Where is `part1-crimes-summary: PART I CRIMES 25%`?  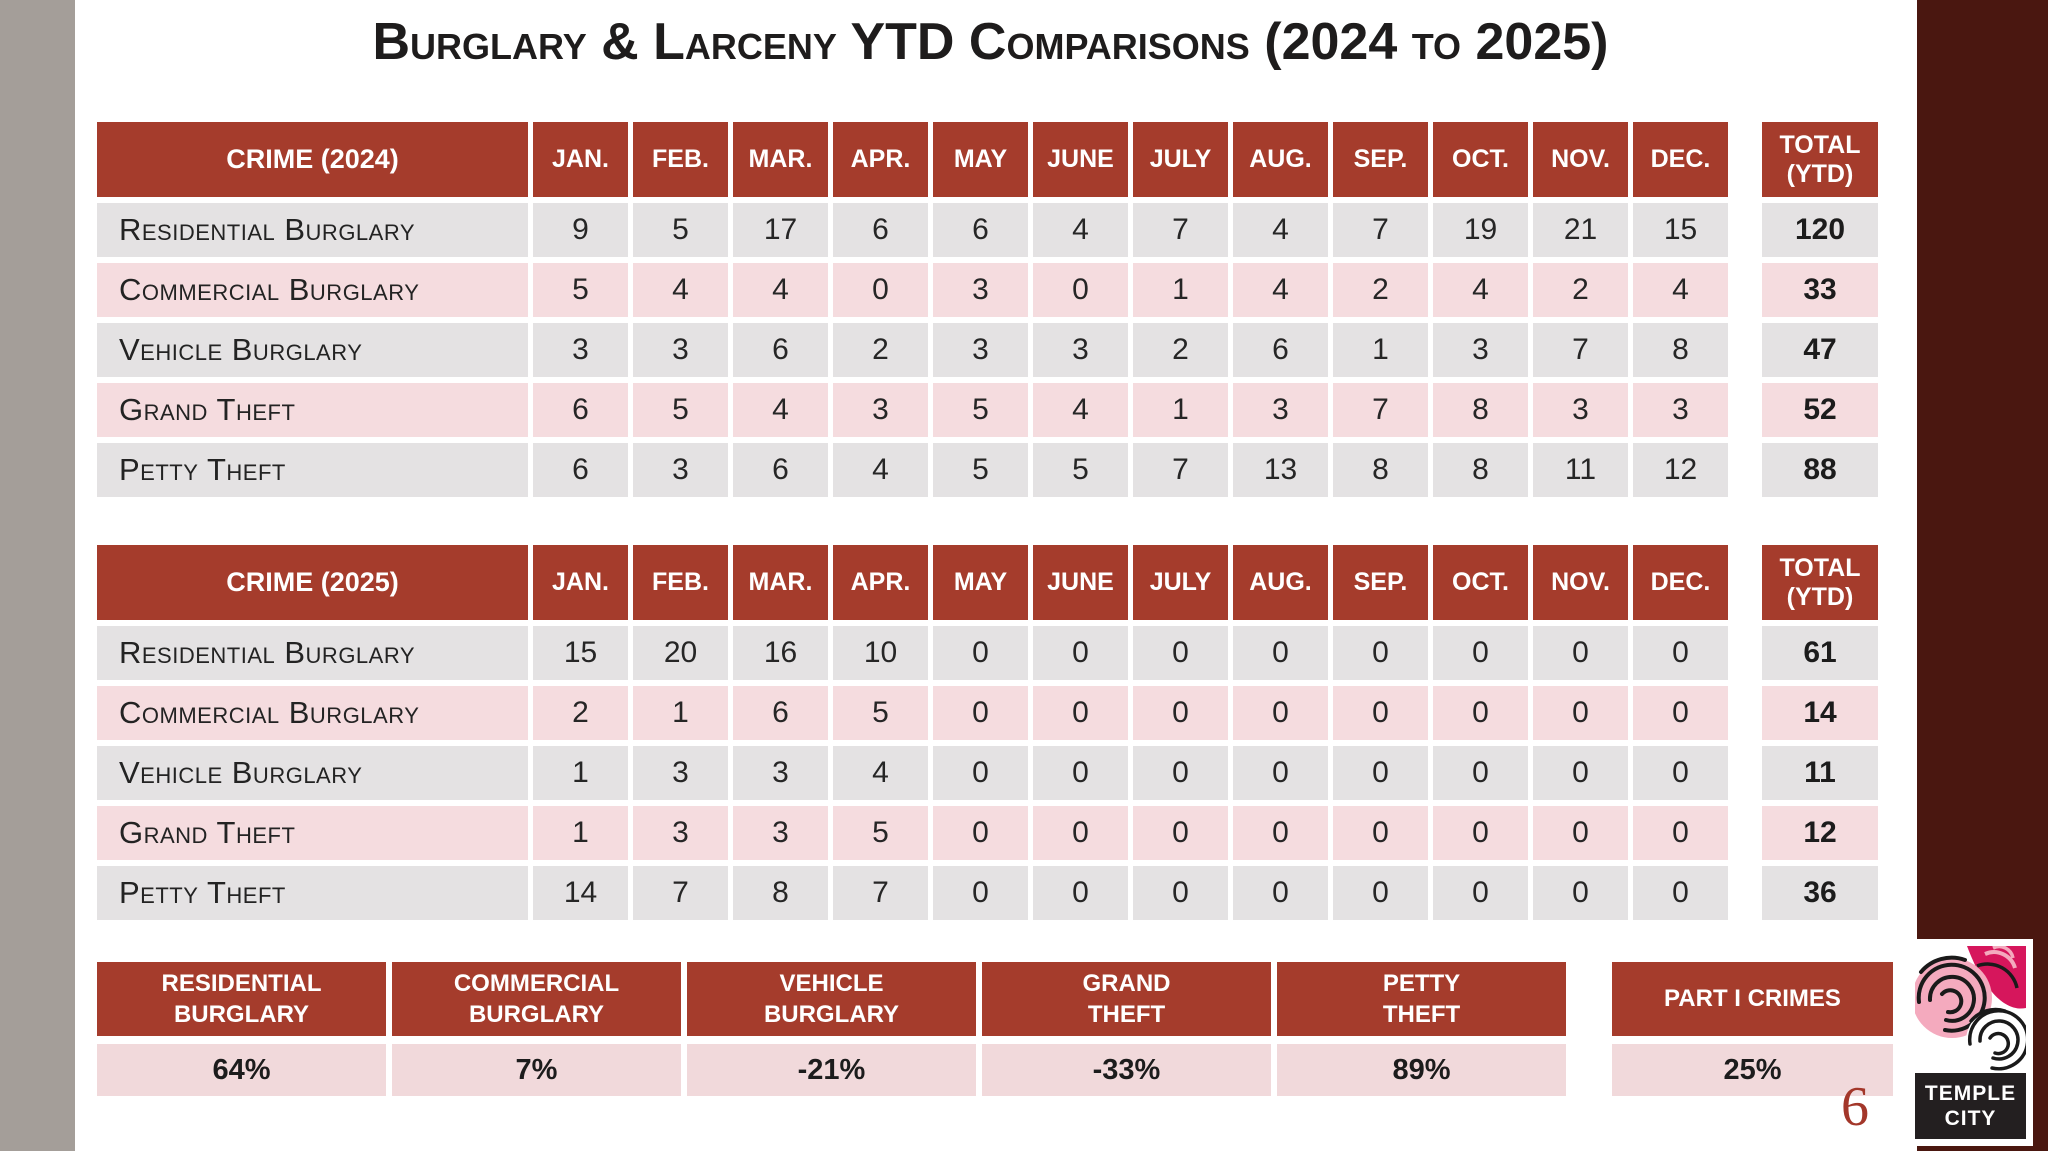
part1-crimes-summary: PART I CRIMES 25% is located at coordinates (1752, 1029).